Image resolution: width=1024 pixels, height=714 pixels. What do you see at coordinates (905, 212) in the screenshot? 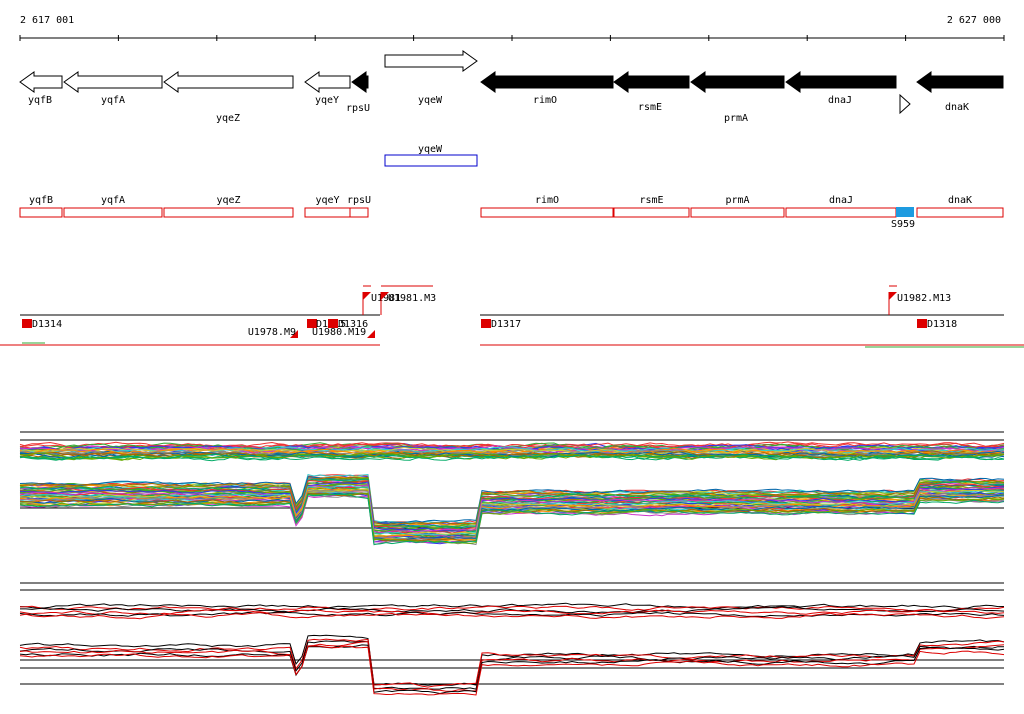
I see `feature-box` at bounding box center [905, 212].